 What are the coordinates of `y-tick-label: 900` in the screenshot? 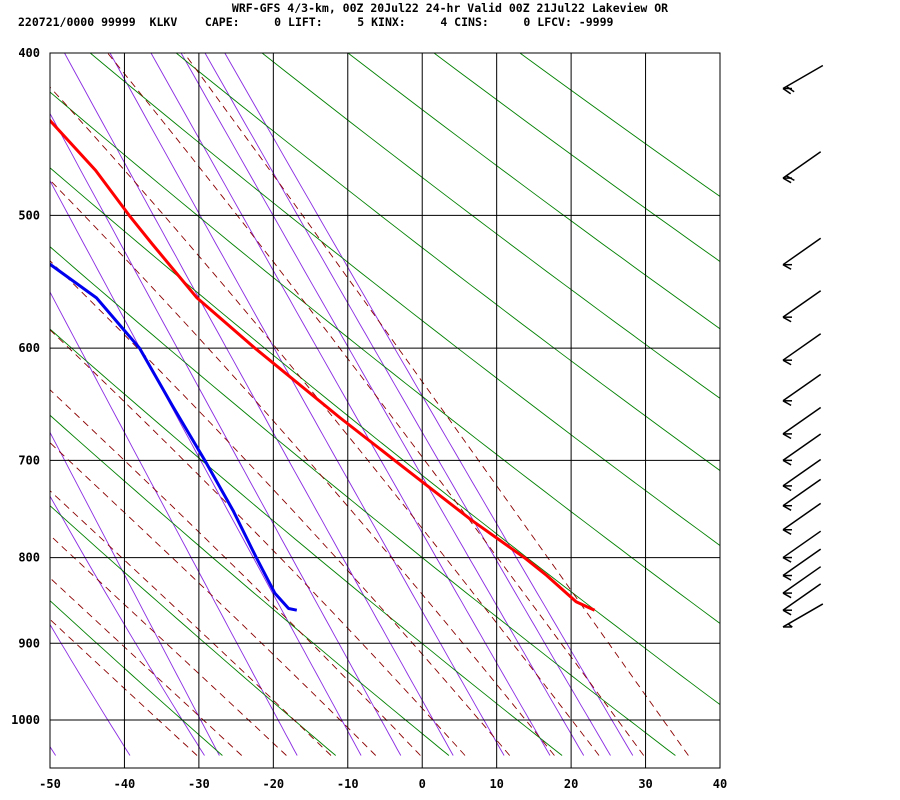 It's located at (29, 643).